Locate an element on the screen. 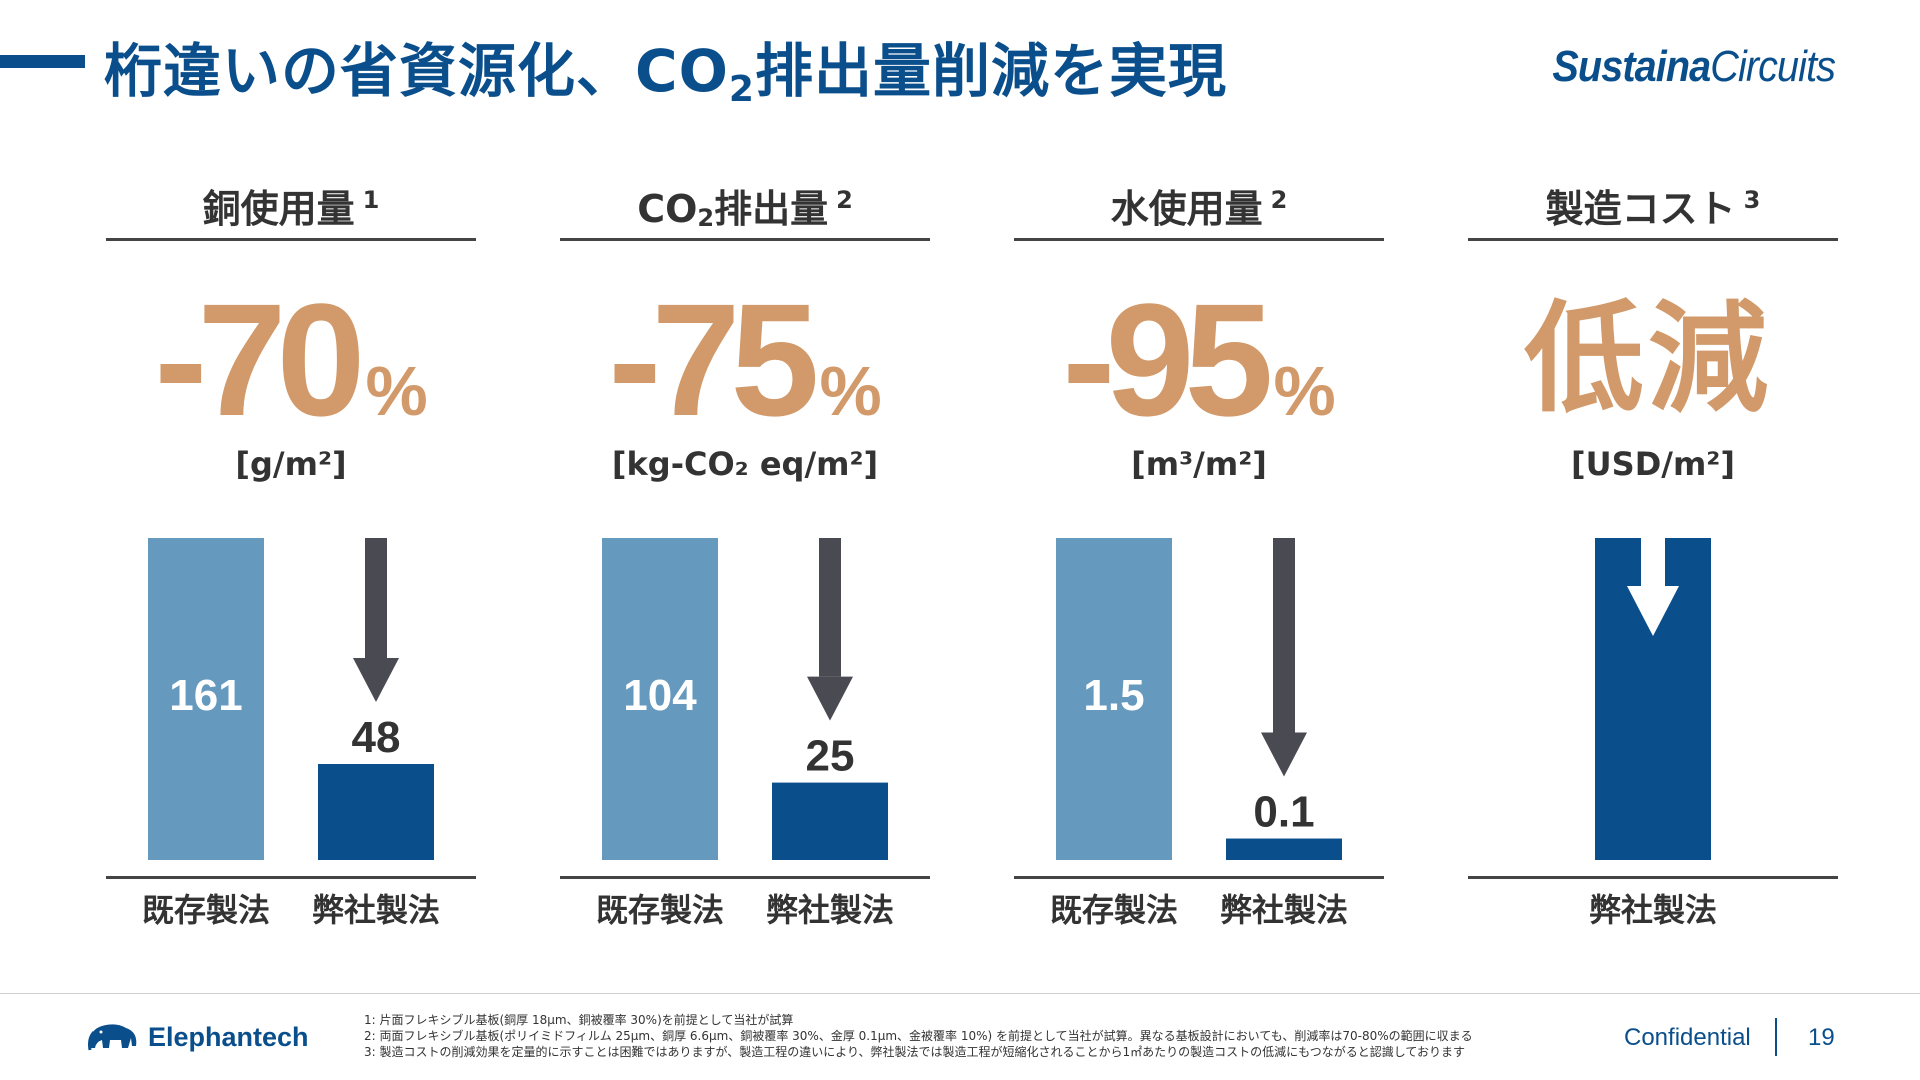 The height and width of the screenshot is (1080, 1920). confidential-label: Confidential is located at coordinates (1687, 1037).